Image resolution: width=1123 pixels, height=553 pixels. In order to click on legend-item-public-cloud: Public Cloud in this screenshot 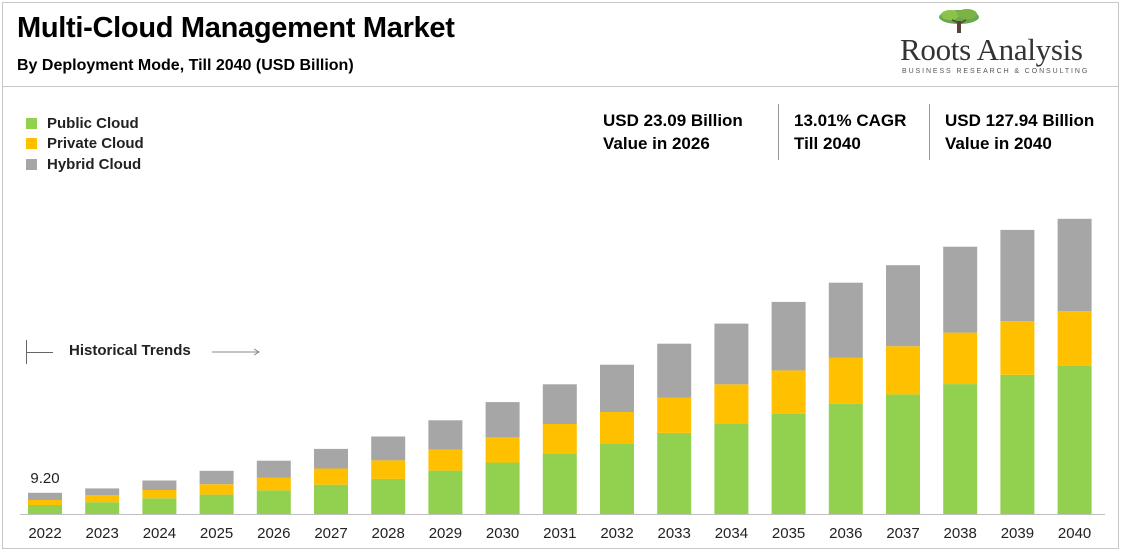, I will do `click(85, 123)`.